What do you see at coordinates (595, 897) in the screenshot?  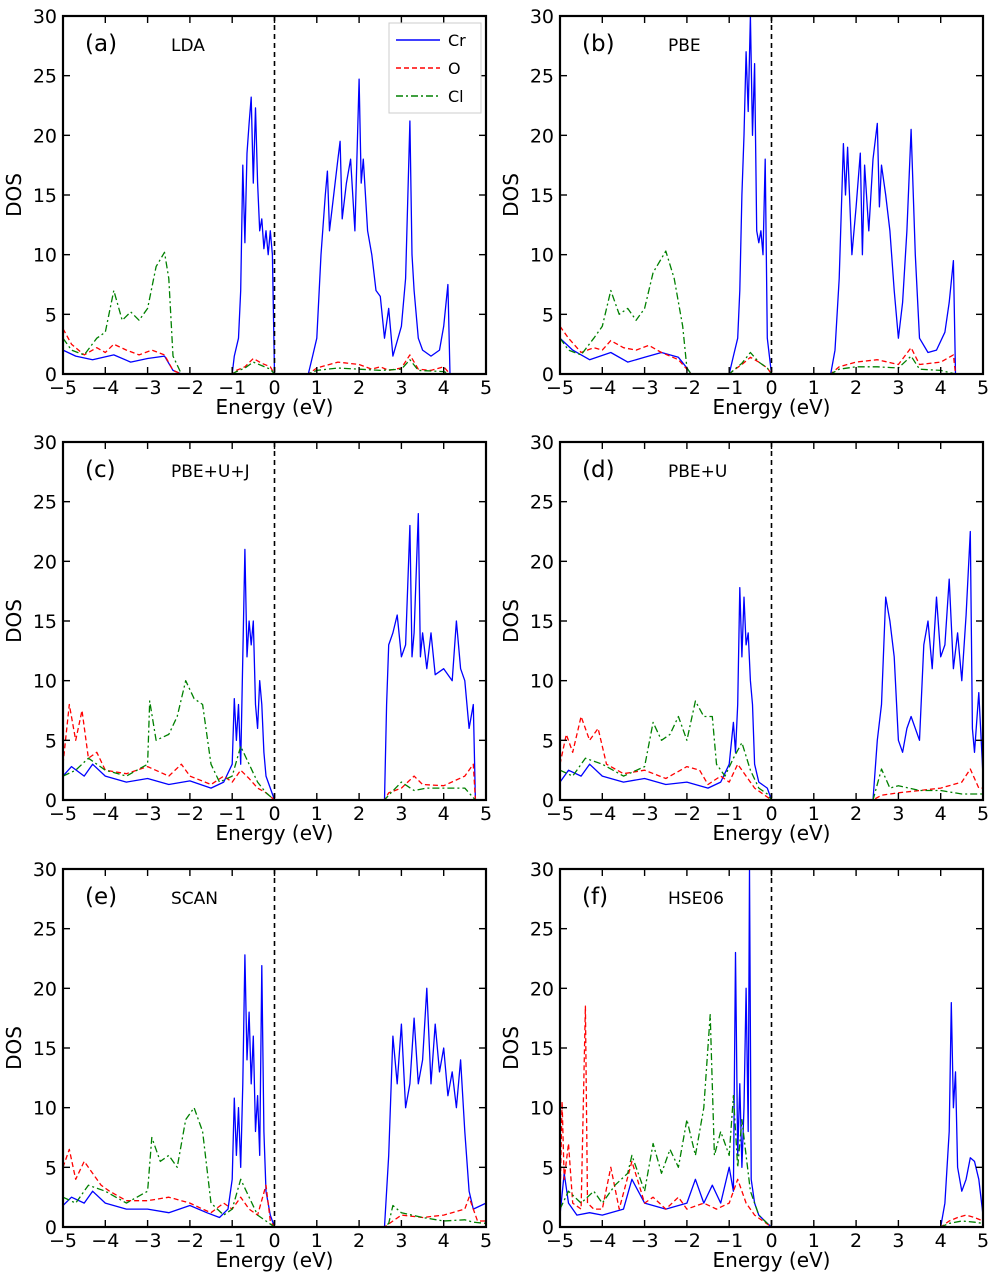 I see `panel-label: (f)` at bounding box center [595, 897].